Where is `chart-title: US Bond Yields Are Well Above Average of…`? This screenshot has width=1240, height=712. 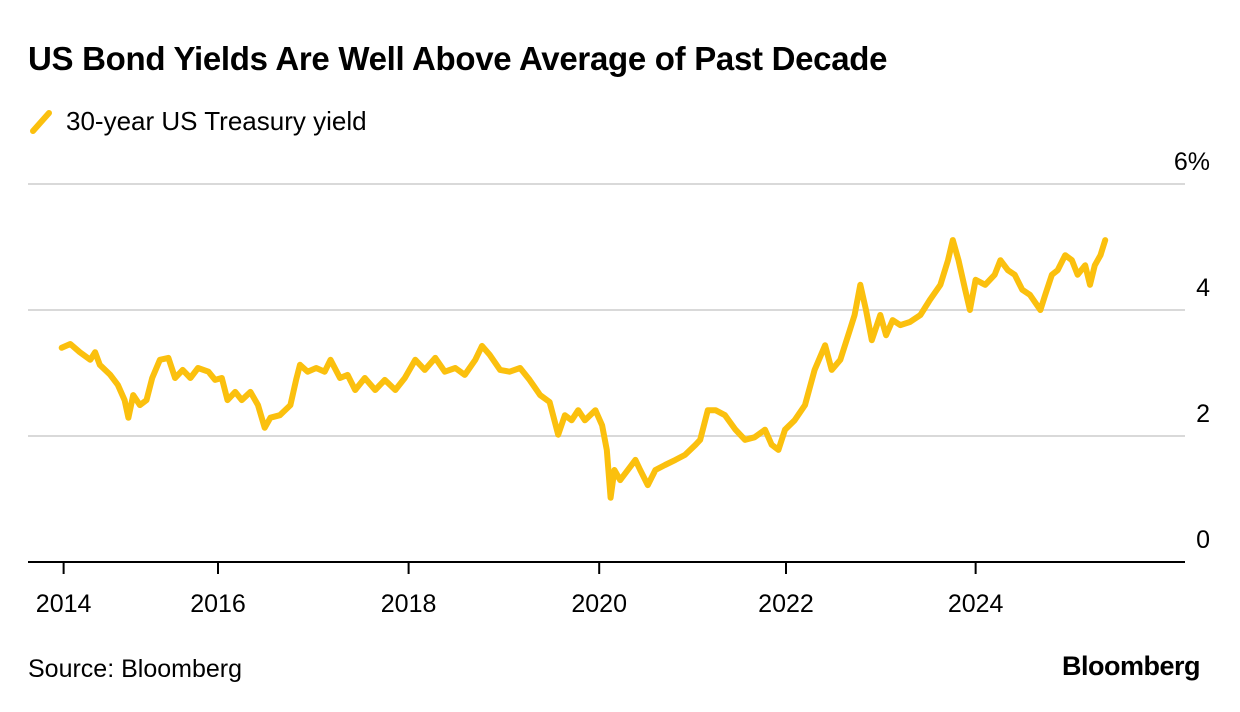
chart-title: US Bond Yields Are Well Above Average of… is located at coordinates (458, 58).